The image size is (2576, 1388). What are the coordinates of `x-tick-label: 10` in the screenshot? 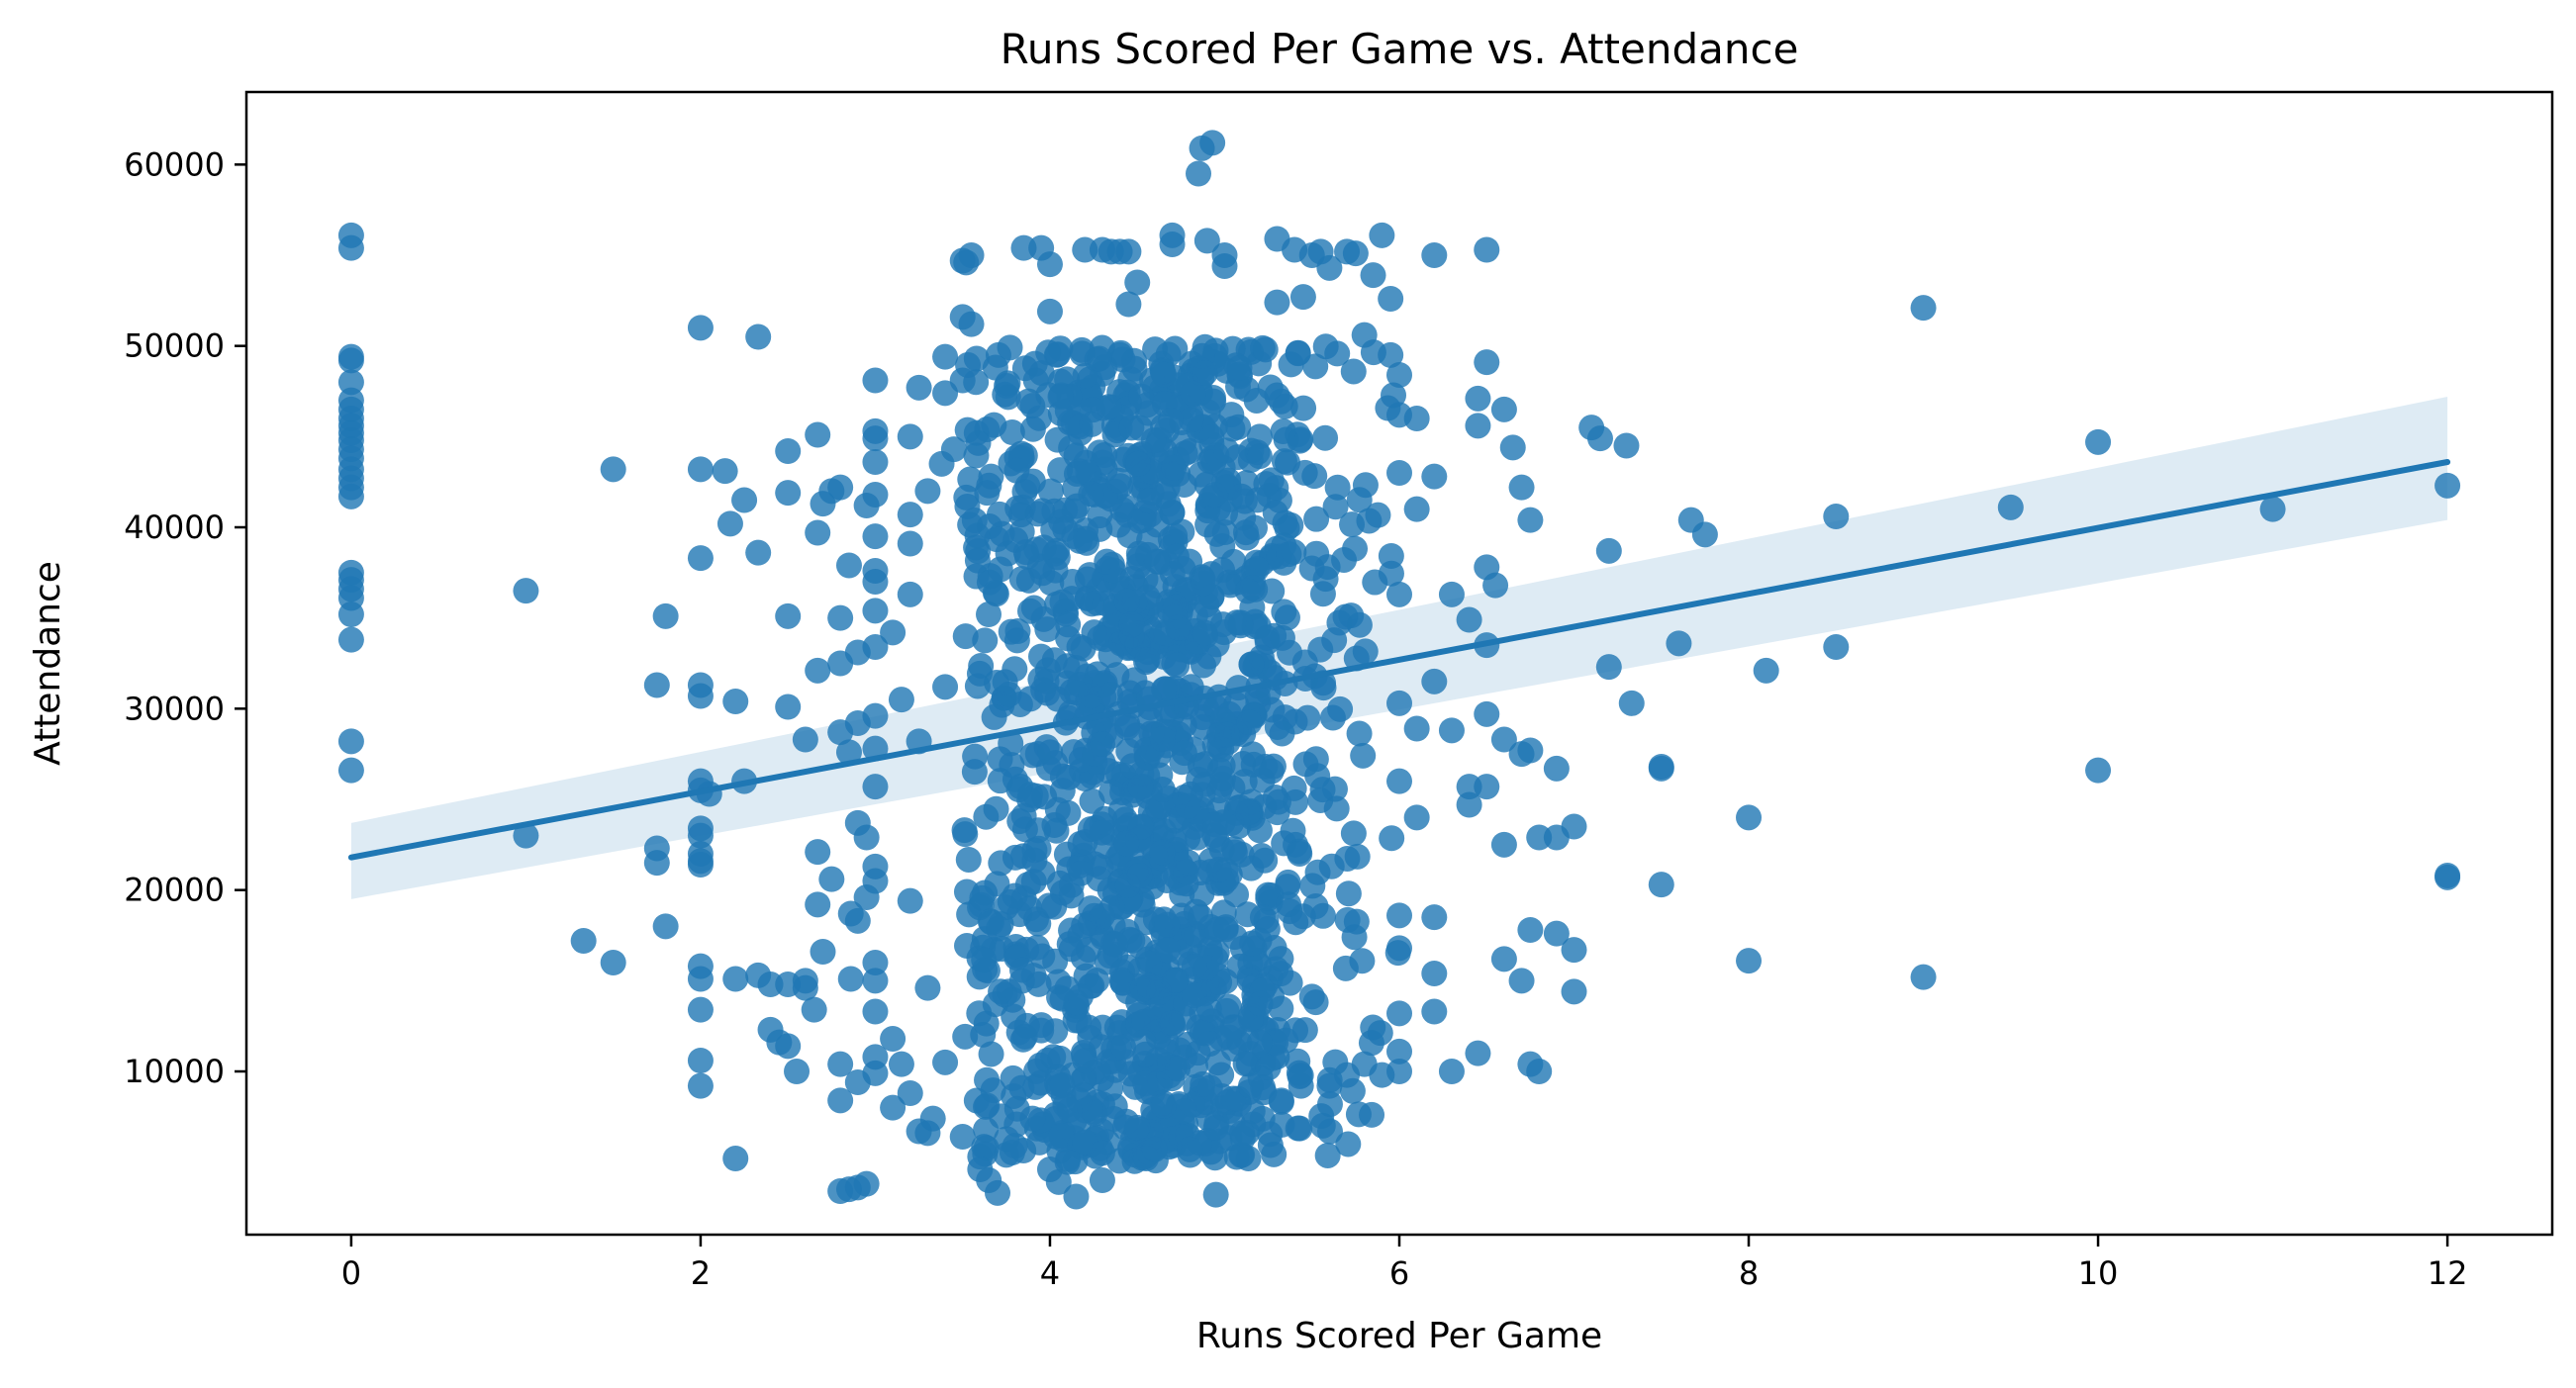 It's located at (2098, 1273).